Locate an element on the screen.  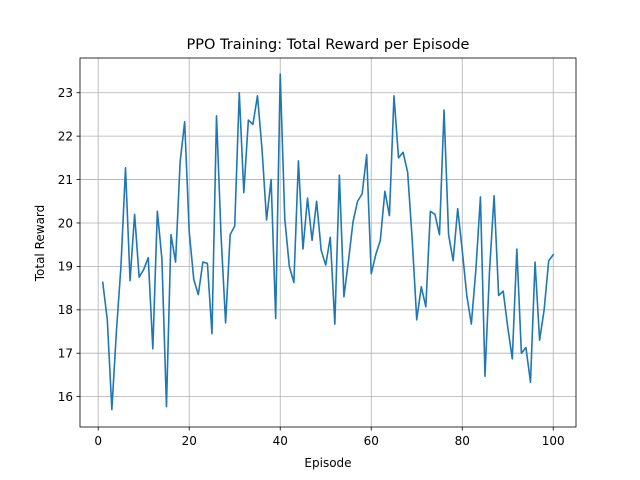
y-tick-label: 19 is located at coordinates (65, 267).